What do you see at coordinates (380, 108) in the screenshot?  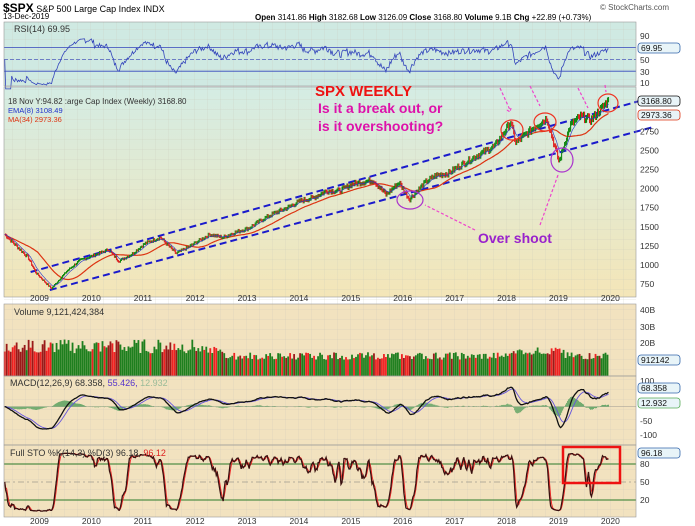 I see `annotation-line1: Is it a break out, or` at bounding box center [380, 108].